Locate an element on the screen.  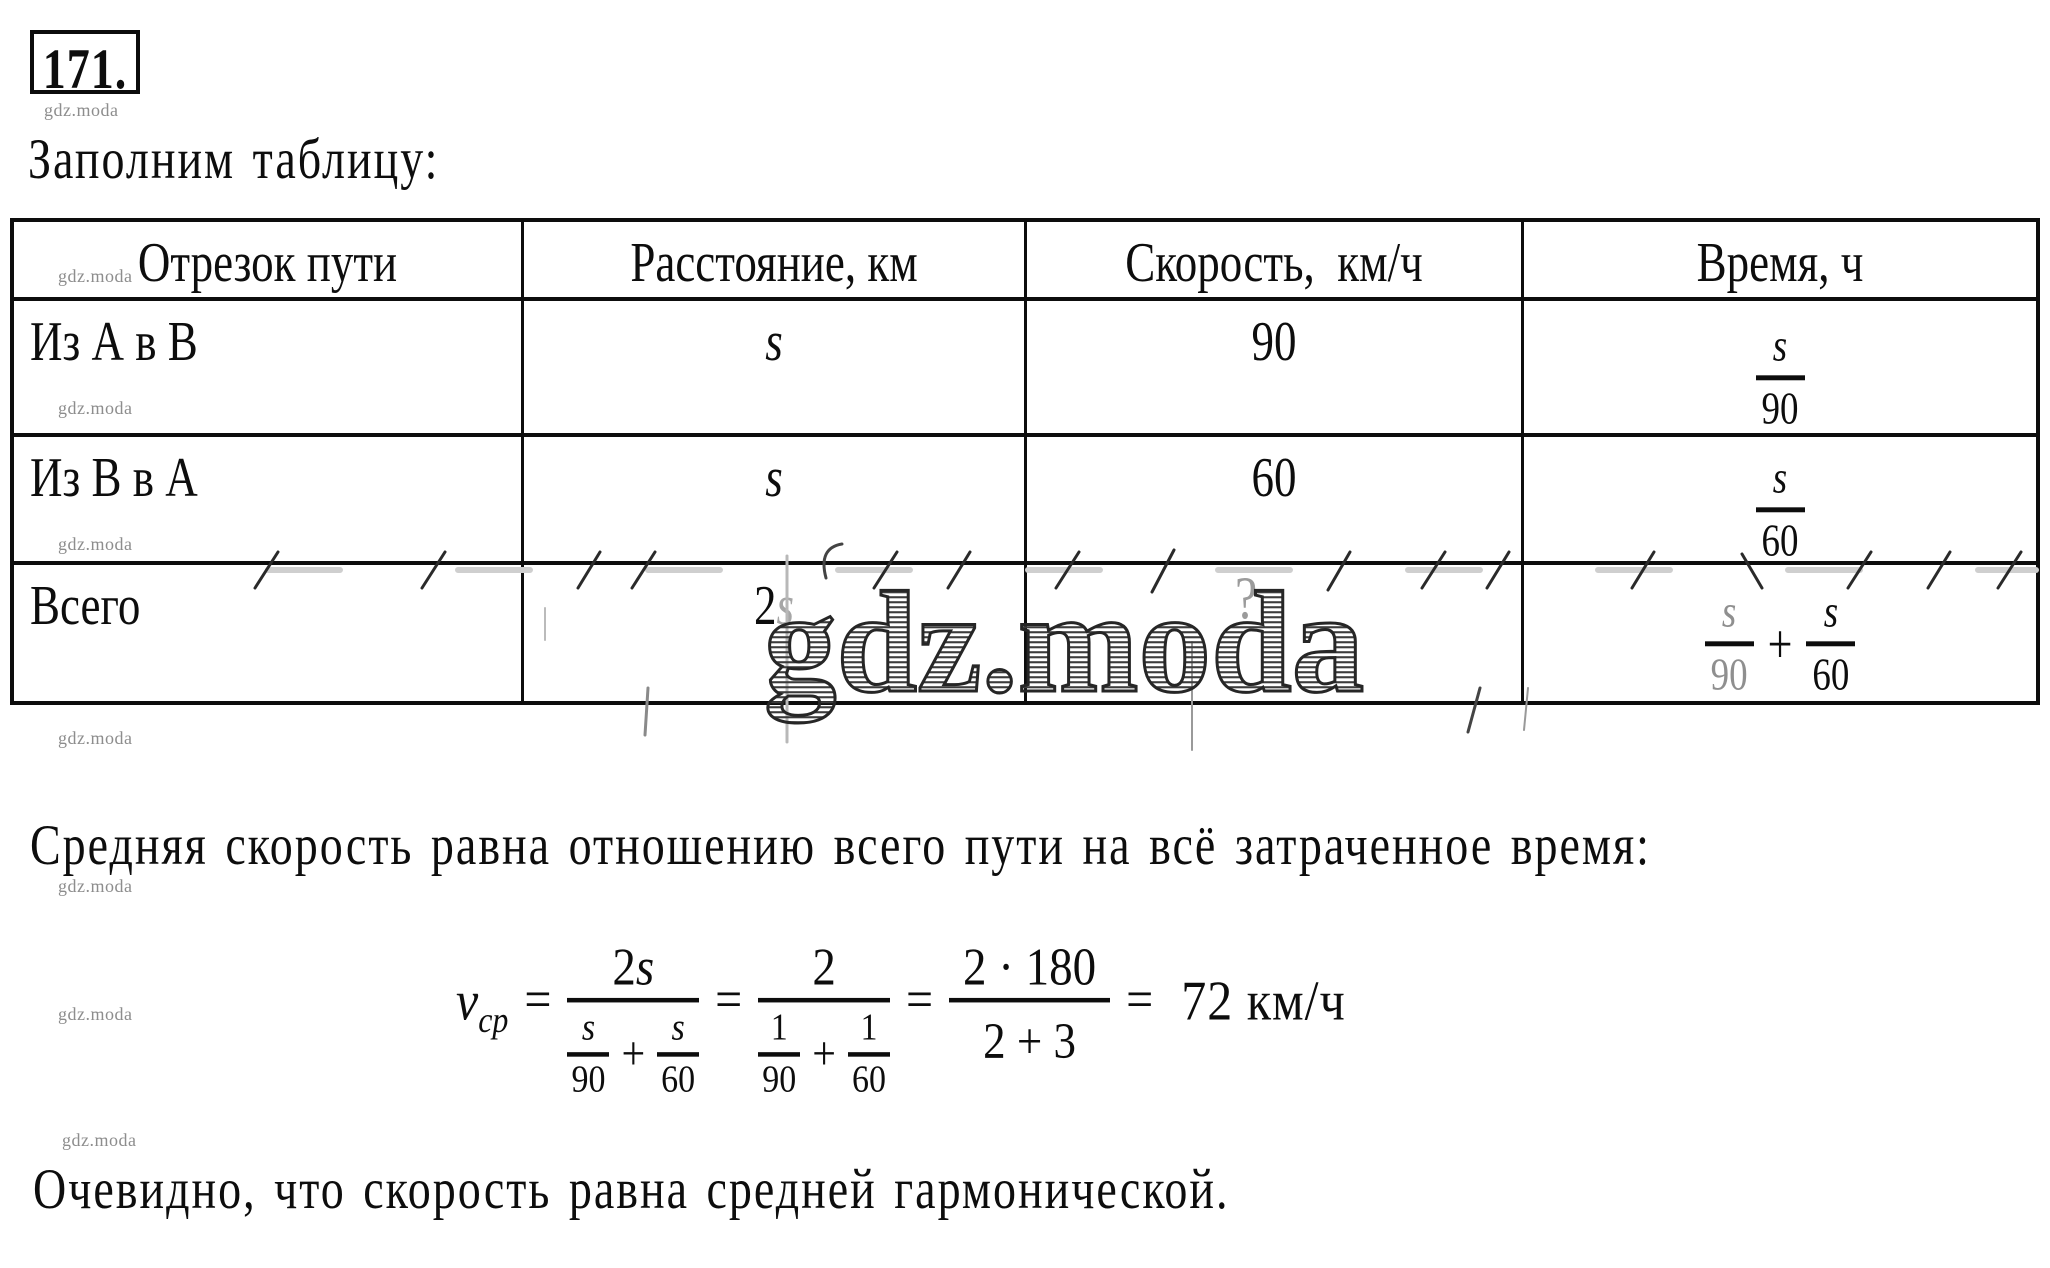
watermark-small-3: gdz.moda is located at coordinates (95, 408).